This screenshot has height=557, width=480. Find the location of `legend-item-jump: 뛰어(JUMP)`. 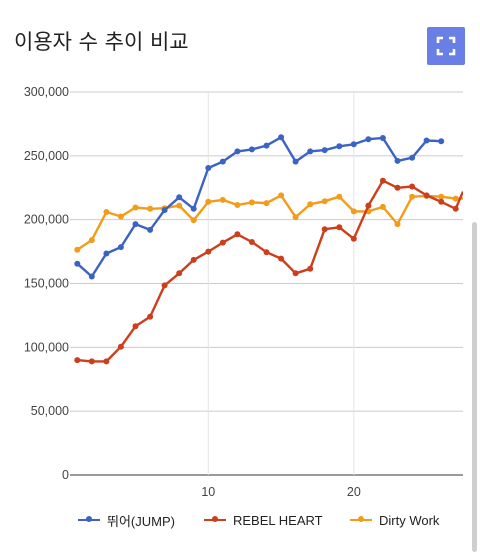

legend-item-jump: 뛰어(JUMP) is located at coordinates (126, 520).